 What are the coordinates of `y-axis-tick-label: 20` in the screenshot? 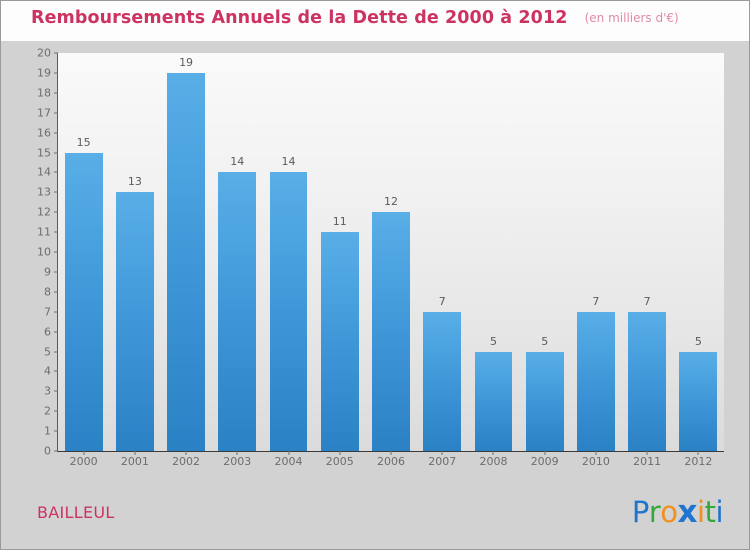 It's located at (44, 53).